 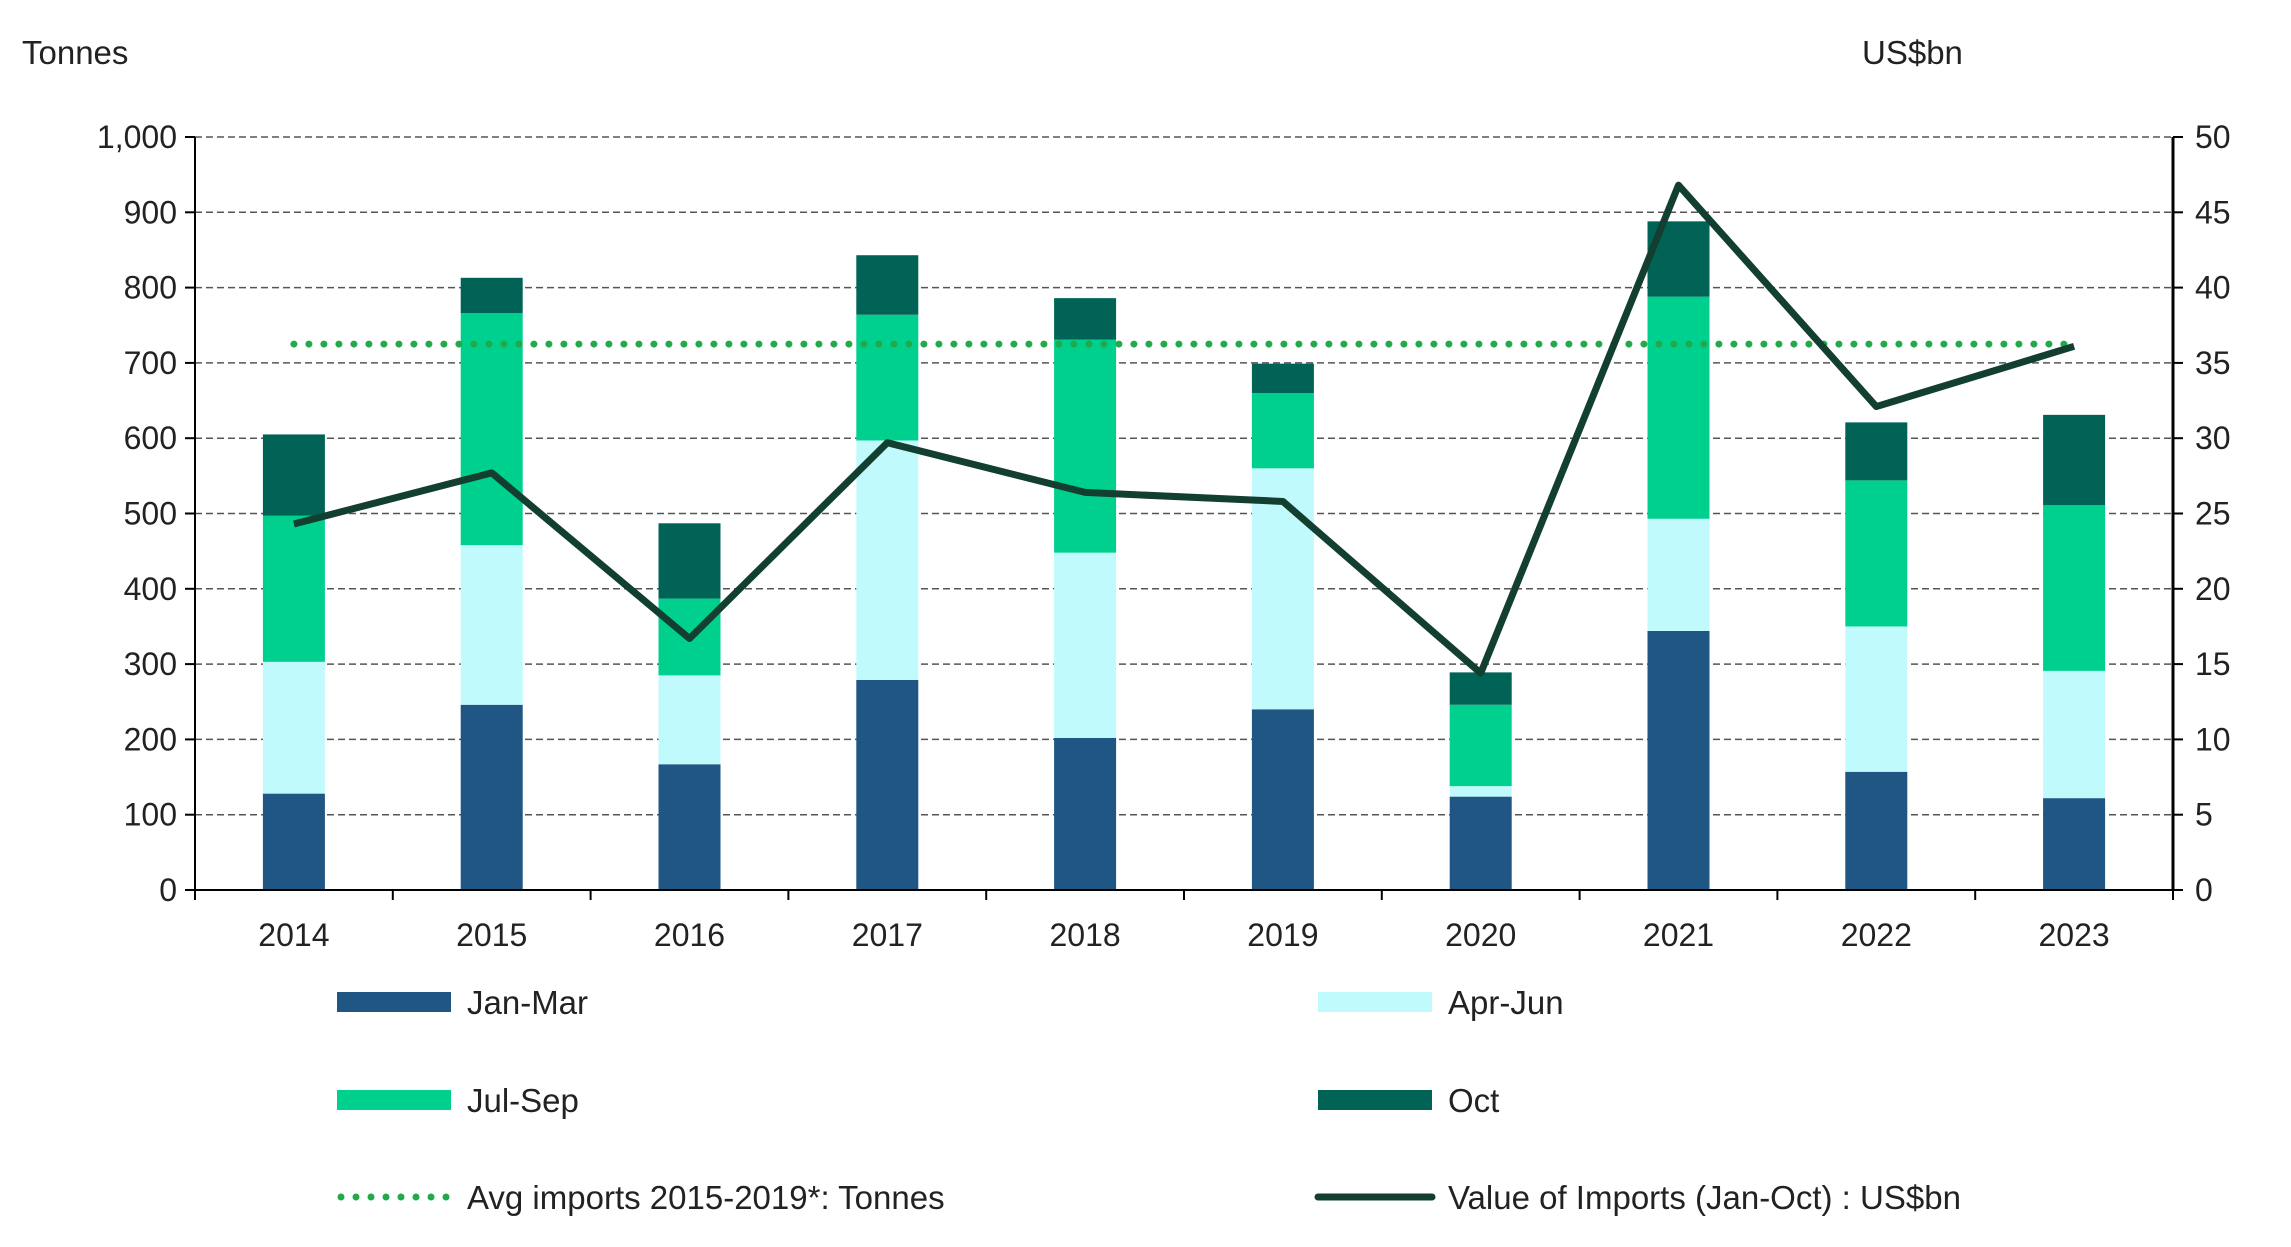 I want to click on right-tick-label: 10, so click(x=2213, y=739).